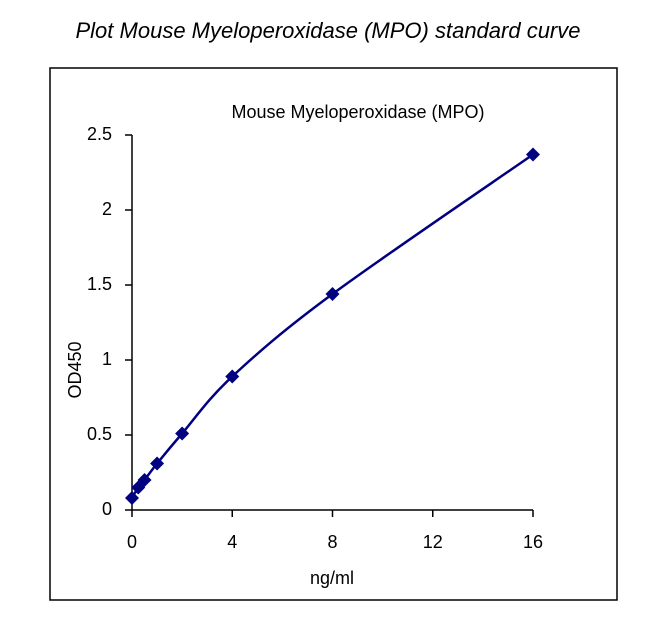 This screenshot has width=656, height=627. Describe the element at coordinates (232, 542) in the screenshot. I see `x-tick-label: 4` at that location.